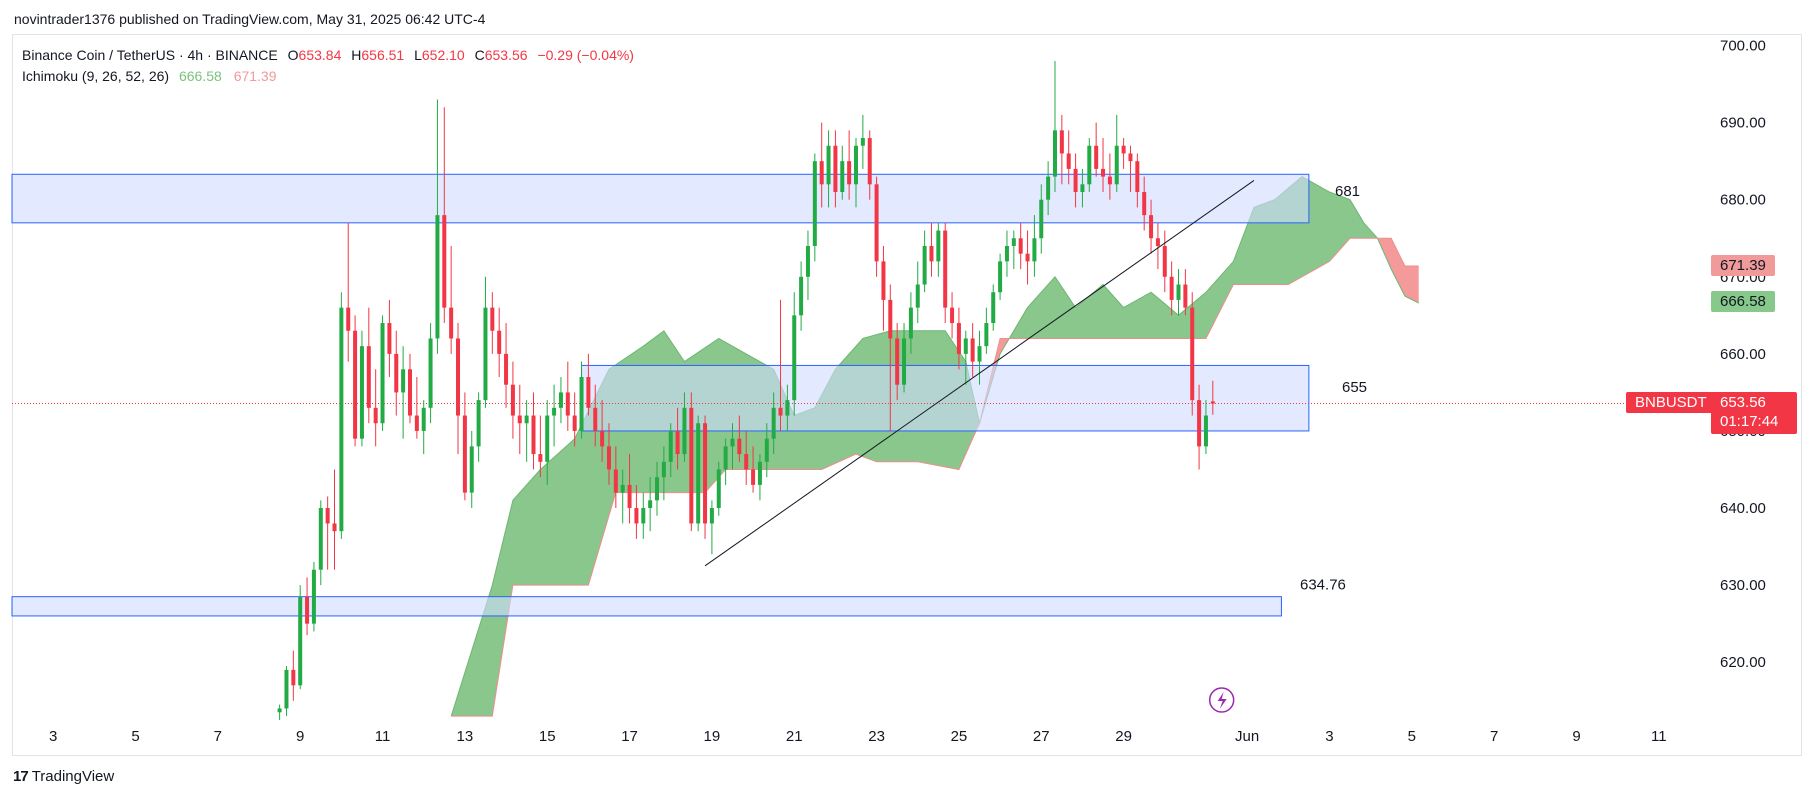 This screenshot has width=1814, height=800. I want to click on x-tick-label: 5, so click(1412, 736).